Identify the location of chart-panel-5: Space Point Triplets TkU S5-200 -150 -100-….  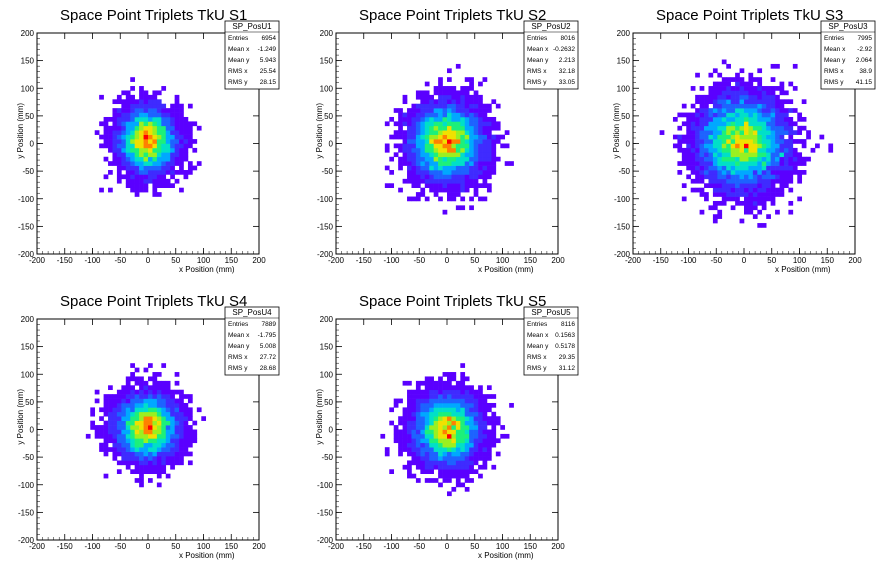
(447, 426).